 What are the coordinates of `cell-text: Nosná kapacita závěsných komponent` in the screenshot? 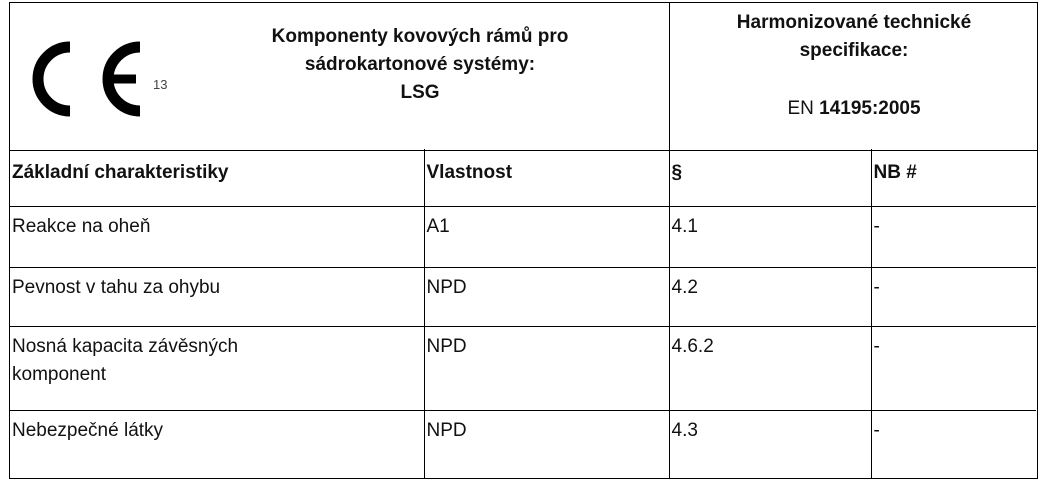 It's located at (125, 360).